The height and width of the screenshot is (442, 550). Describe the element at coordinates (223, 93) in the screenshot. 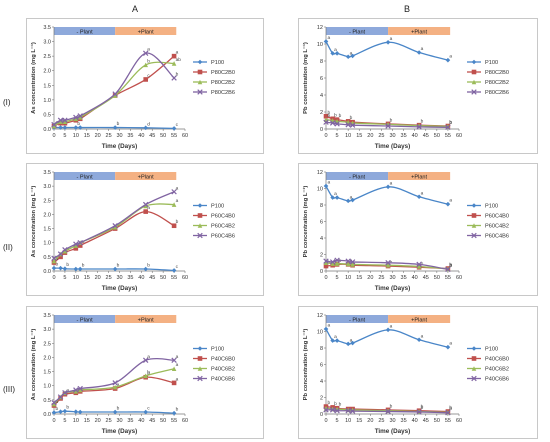

I see `legend-label: P80C2B6` at that location.